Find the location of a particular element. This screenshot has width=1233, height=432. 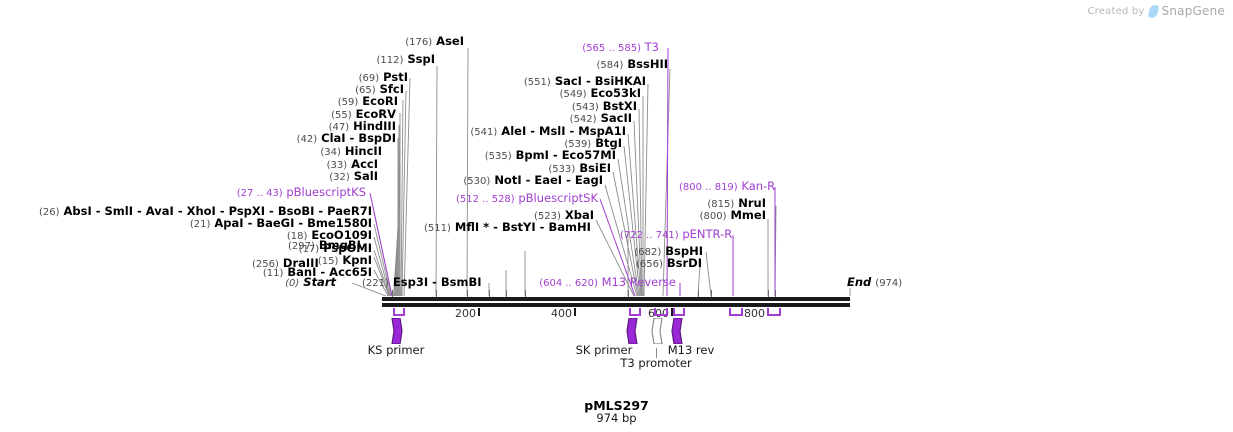

enzyme-name: EcoRV is located at coordinates (375, 114).